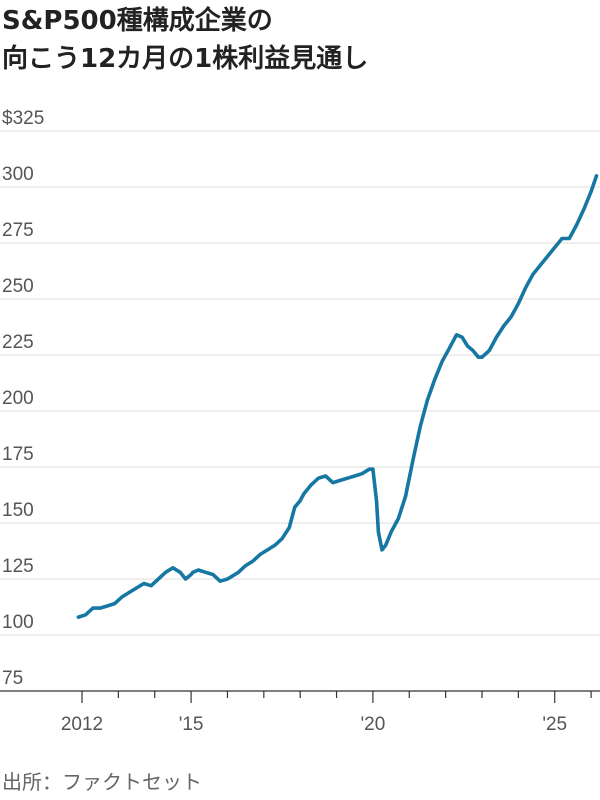  Describe the element at coordinates (18, 398) in the screenshot. I see `y-tick-label: 200` at that location.